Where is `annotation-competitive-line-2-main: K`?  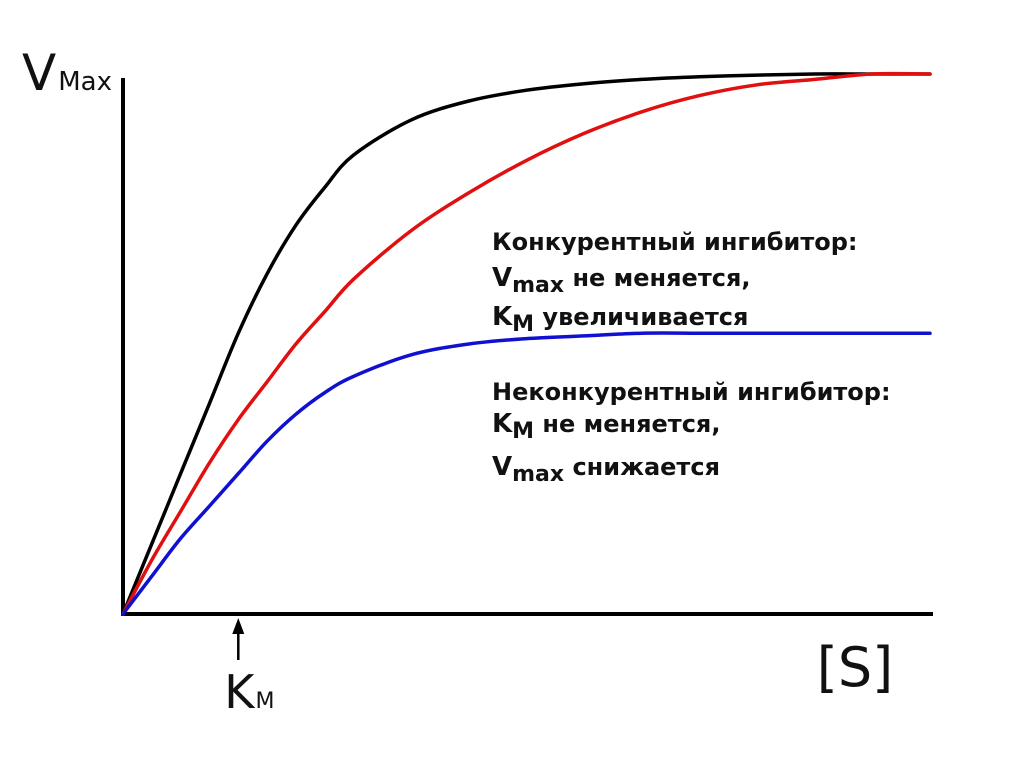
annotation-competitive-line-2-main: K is located at coordinates (502, 317).